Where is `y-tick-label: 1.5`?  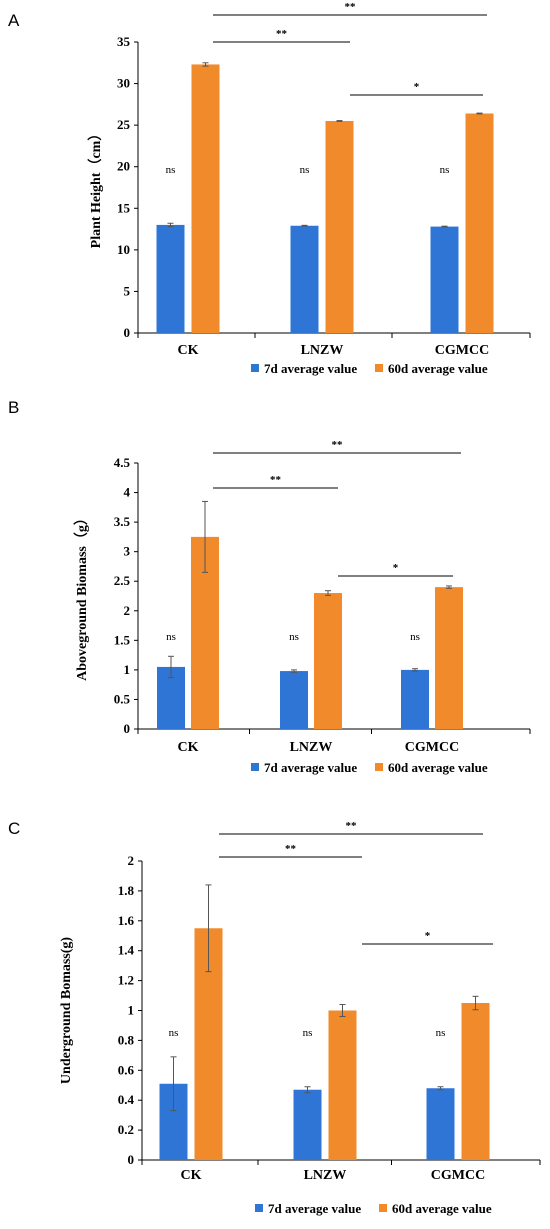
y-tick-label: 1.5 is located at coordinates (122, 639).